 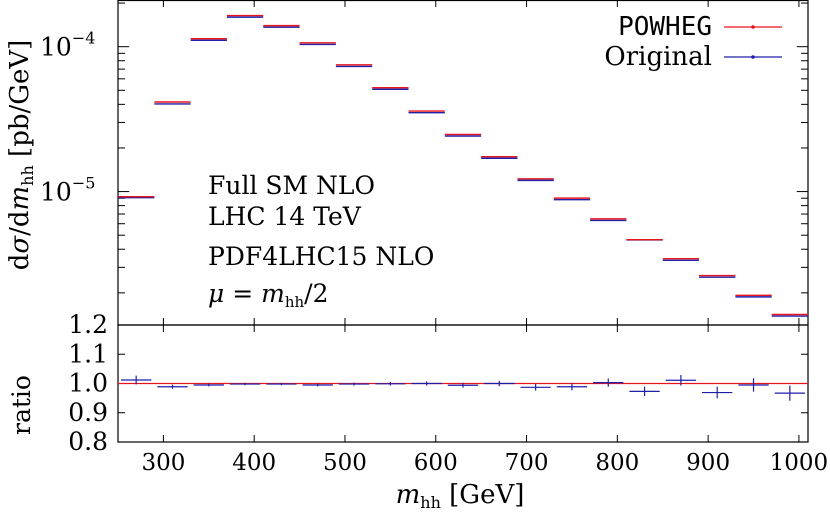 I want to click on y-tick-label: 1.2, so click(x=88, y=324).